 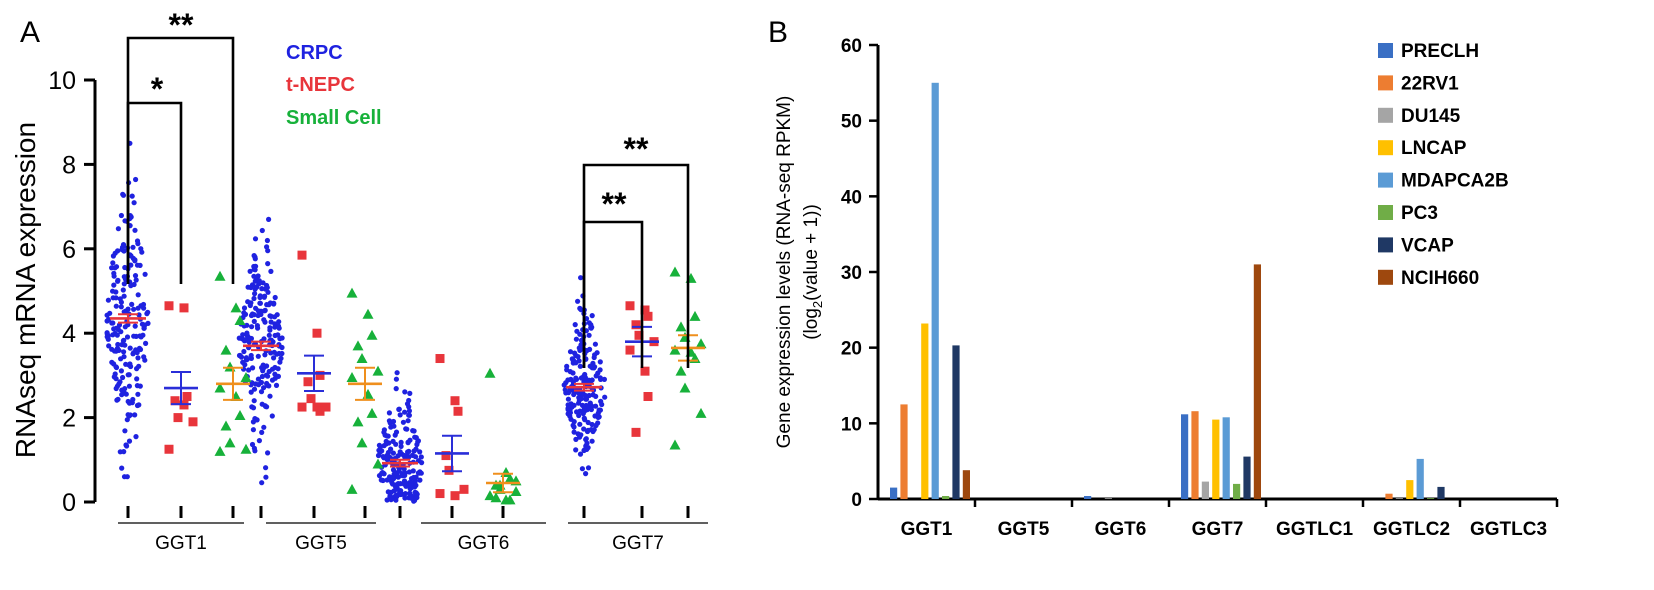 What do you see at coordinates (1440, 51) in the screenshot?
I see `legend-label-preclh: PRECLH` at bounding box center [1440, 51].